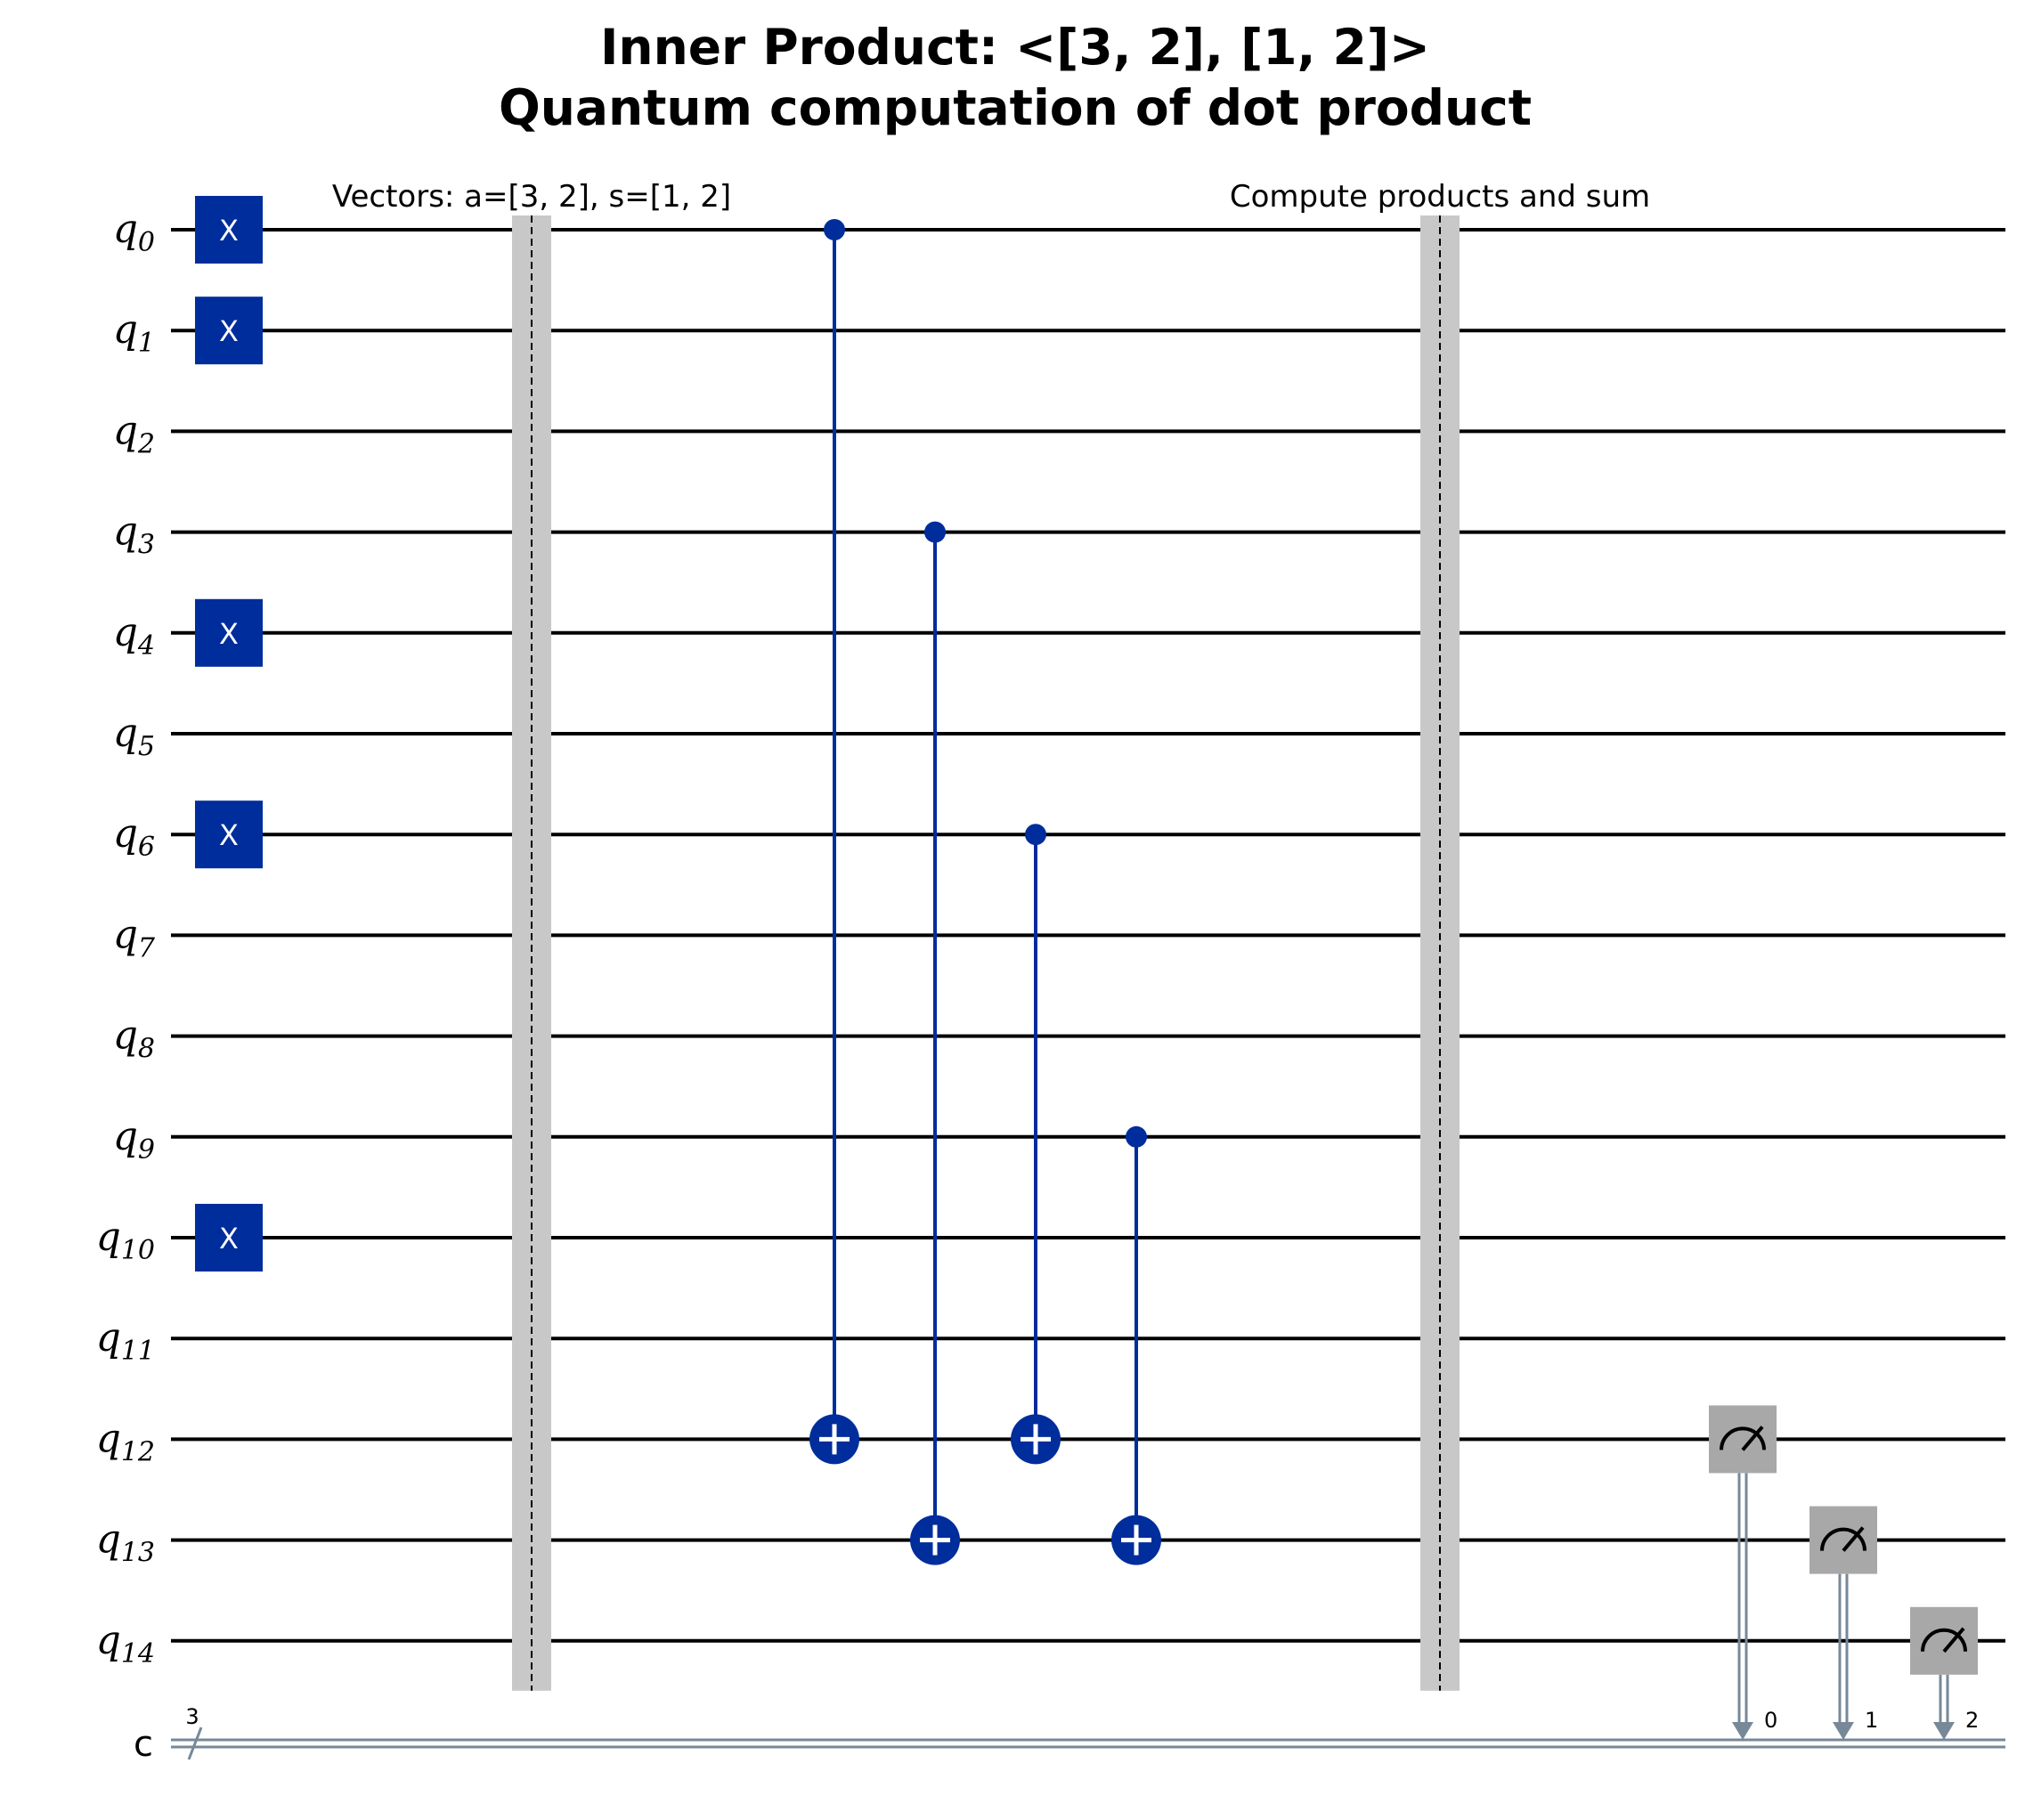 The height and width of the screenshot is (1820, 2025). What do you see at coordinates (1015, 107) in the screenshot?
I see `diagram-title-line-2: Quantum computation of dot product` at bounding box center [1015, 107].